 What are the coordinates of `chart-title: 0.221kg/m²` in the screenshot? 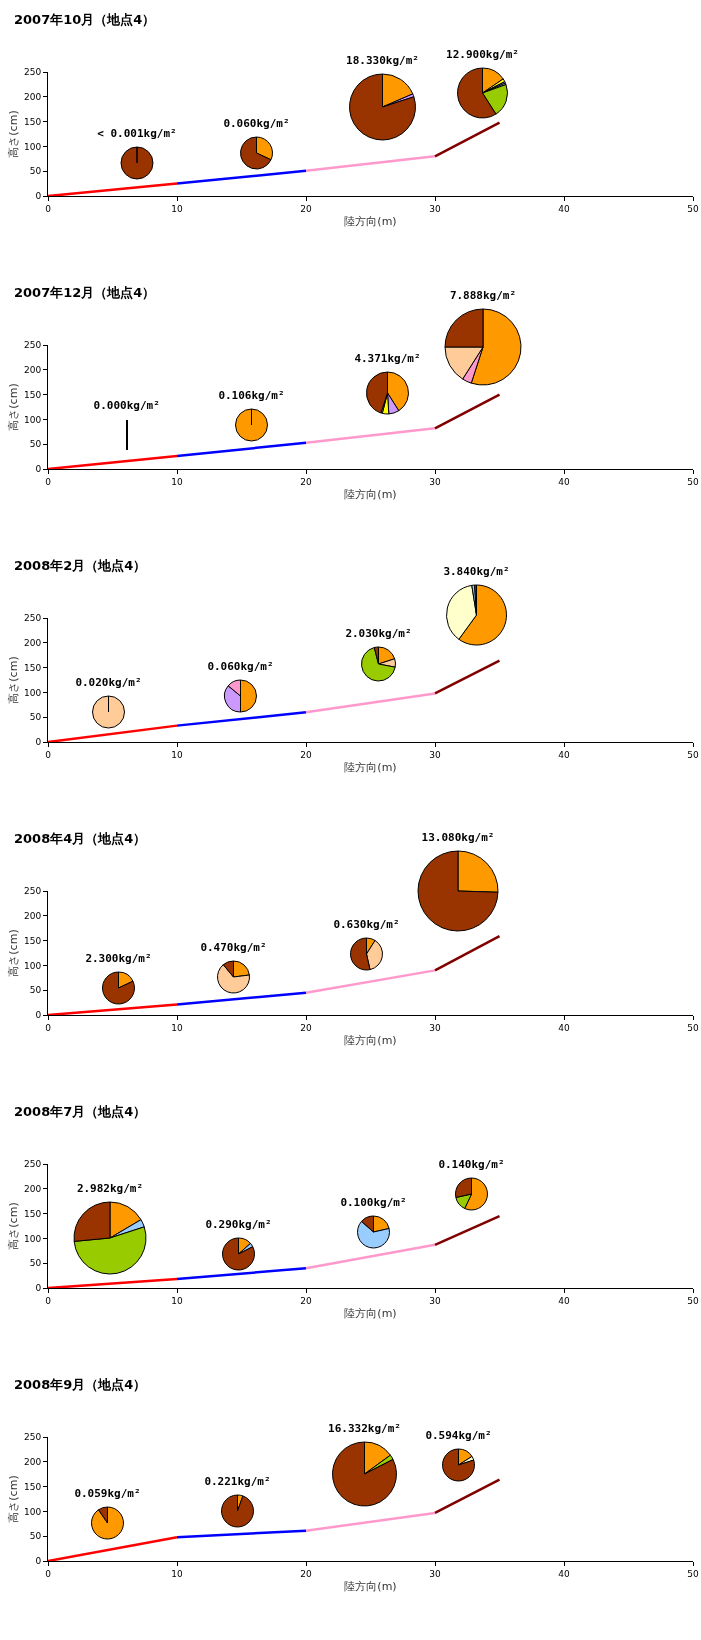 It's located at (237, 1482).